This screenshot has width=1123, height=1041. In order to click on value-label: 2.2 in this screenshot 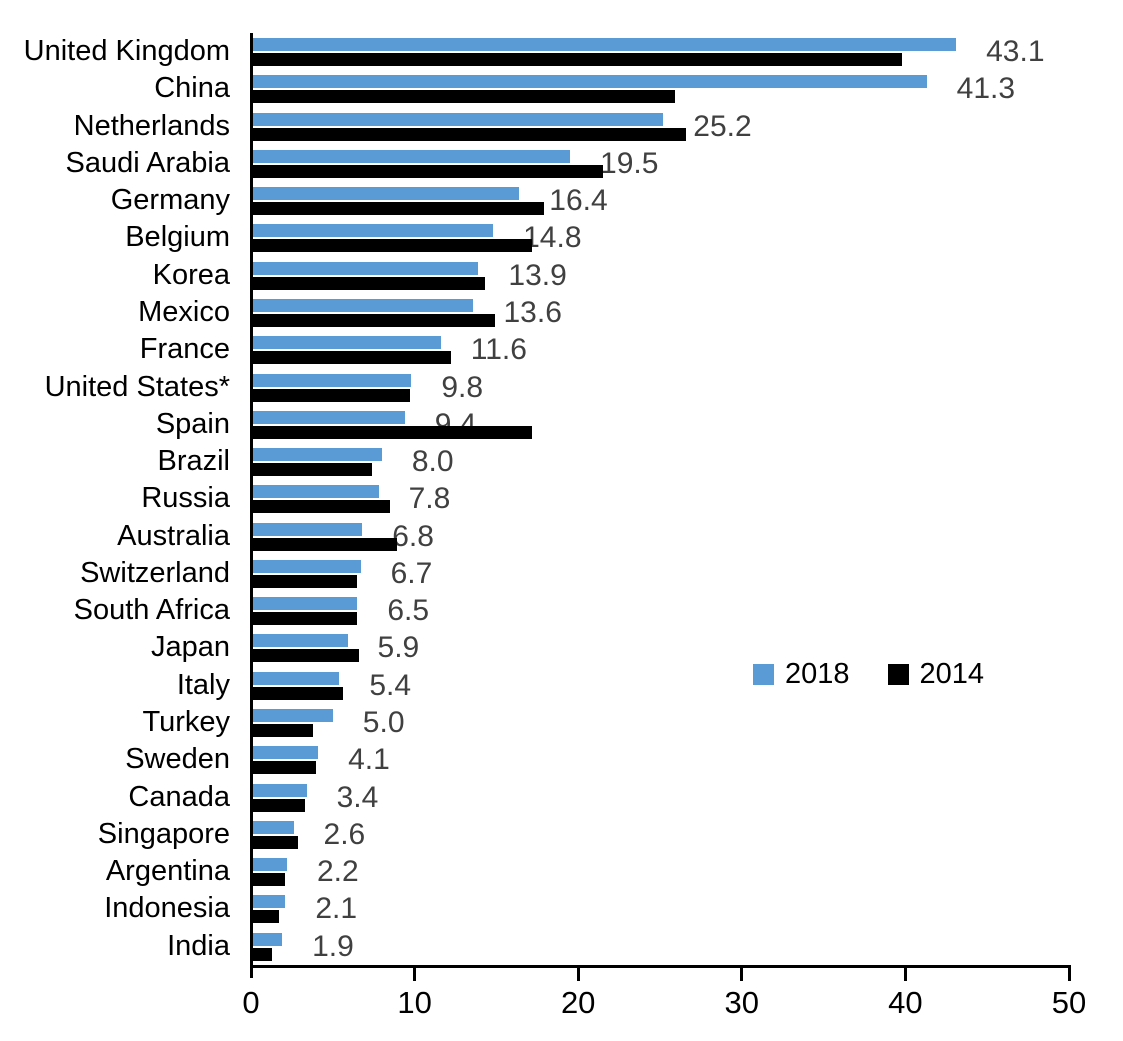, I will do `click(337, 872)`.